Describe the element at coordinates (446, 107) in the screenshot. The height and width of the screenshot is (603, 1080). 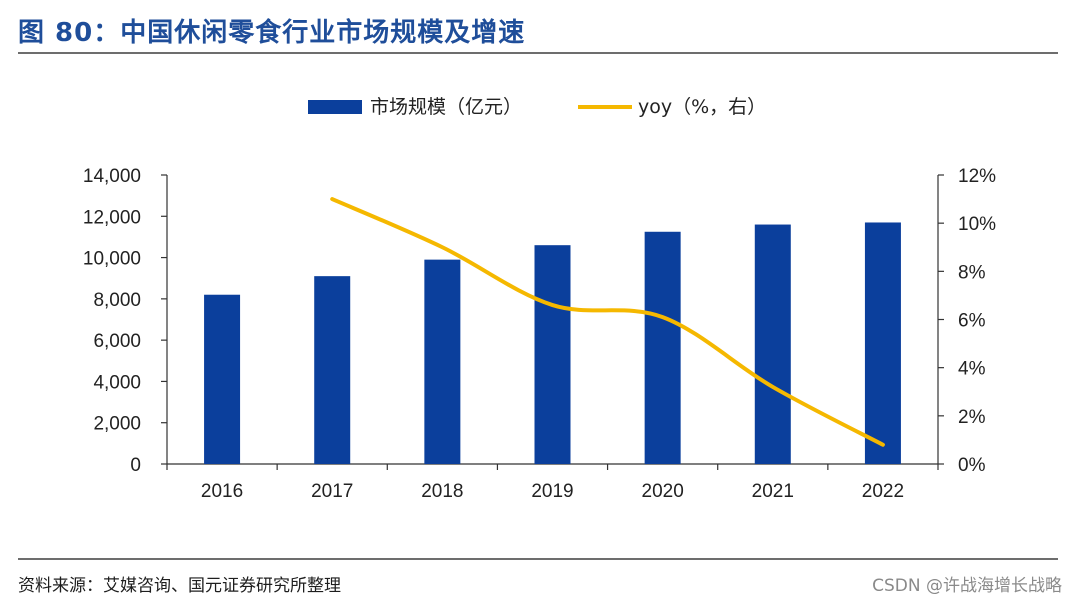
I see `legend-label-bar: 市场规模（亿元）` at that location.